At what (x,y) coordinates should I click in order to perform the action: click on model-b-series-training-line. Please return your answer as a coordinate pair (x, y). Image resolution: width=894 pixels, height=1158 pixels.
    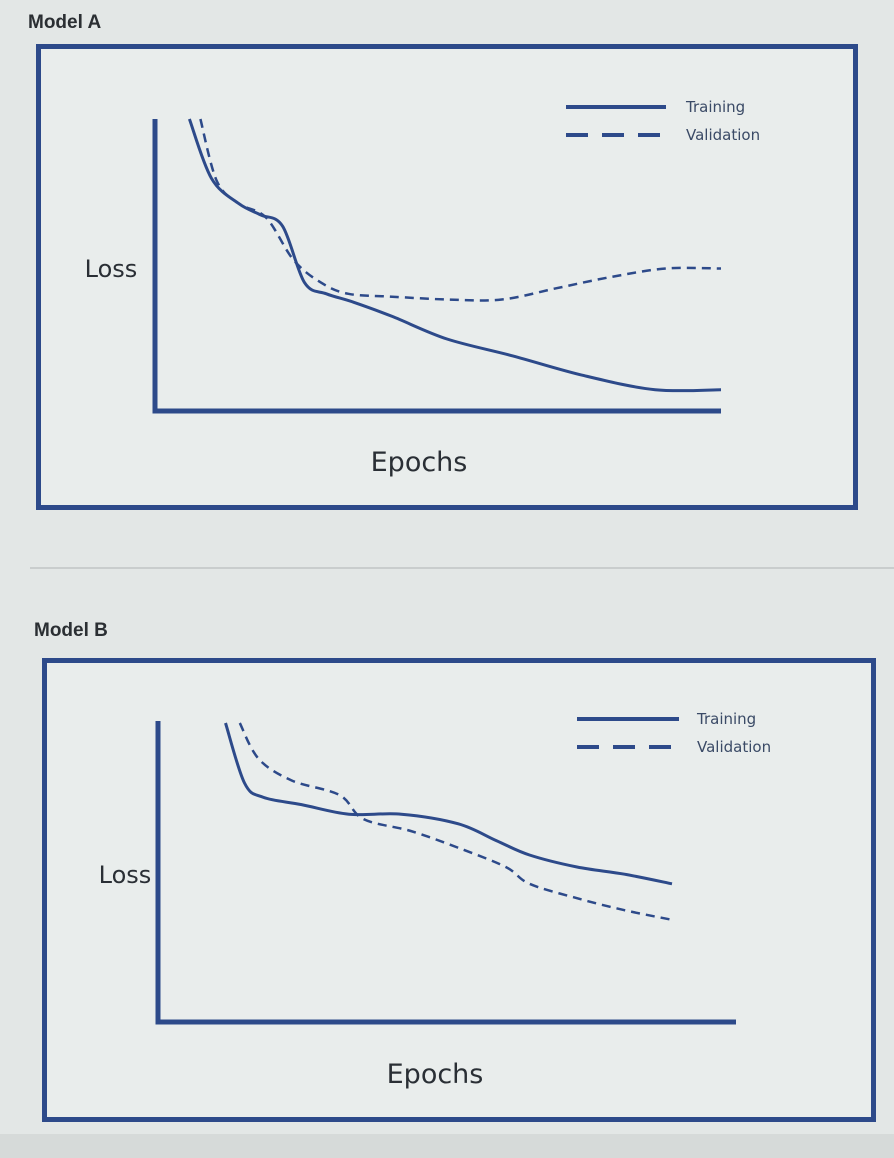
    Looking at the image, I should click on (448, 804).